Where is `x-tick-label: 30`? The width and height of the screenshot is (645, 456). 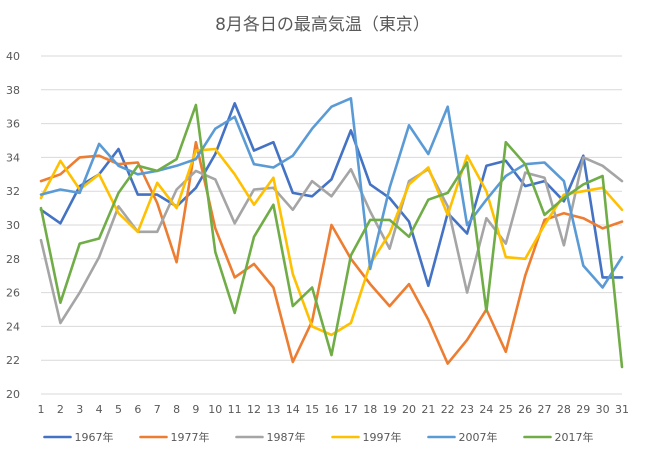 x-tick-label: 30 is located at coordinates (603, 409).